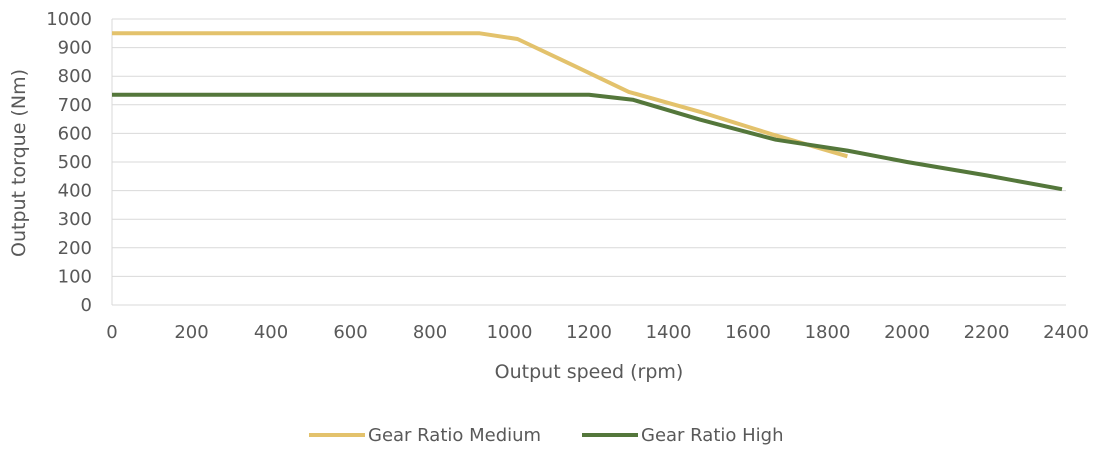  I want to click on y-tick-label-600: 600, so click(75, 133).